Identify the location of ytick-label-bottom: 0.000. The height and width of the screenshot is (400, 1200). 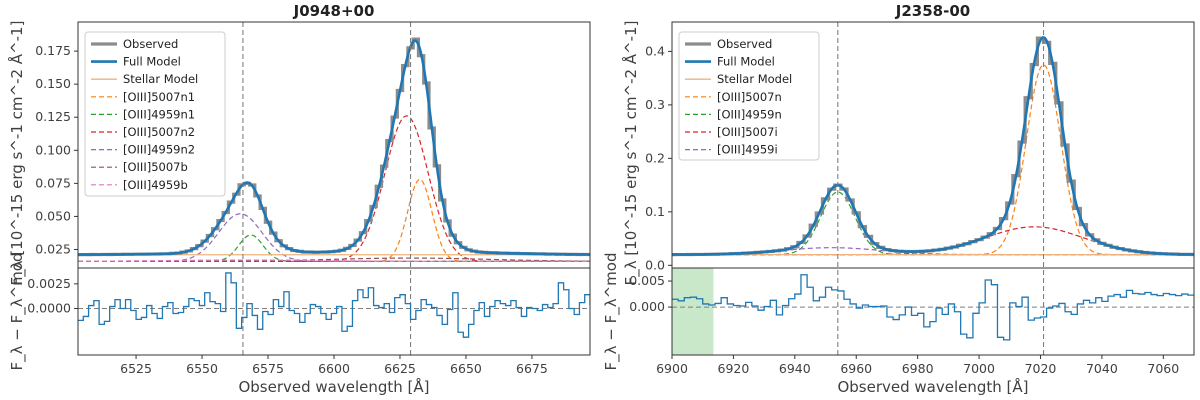
(647, 306).